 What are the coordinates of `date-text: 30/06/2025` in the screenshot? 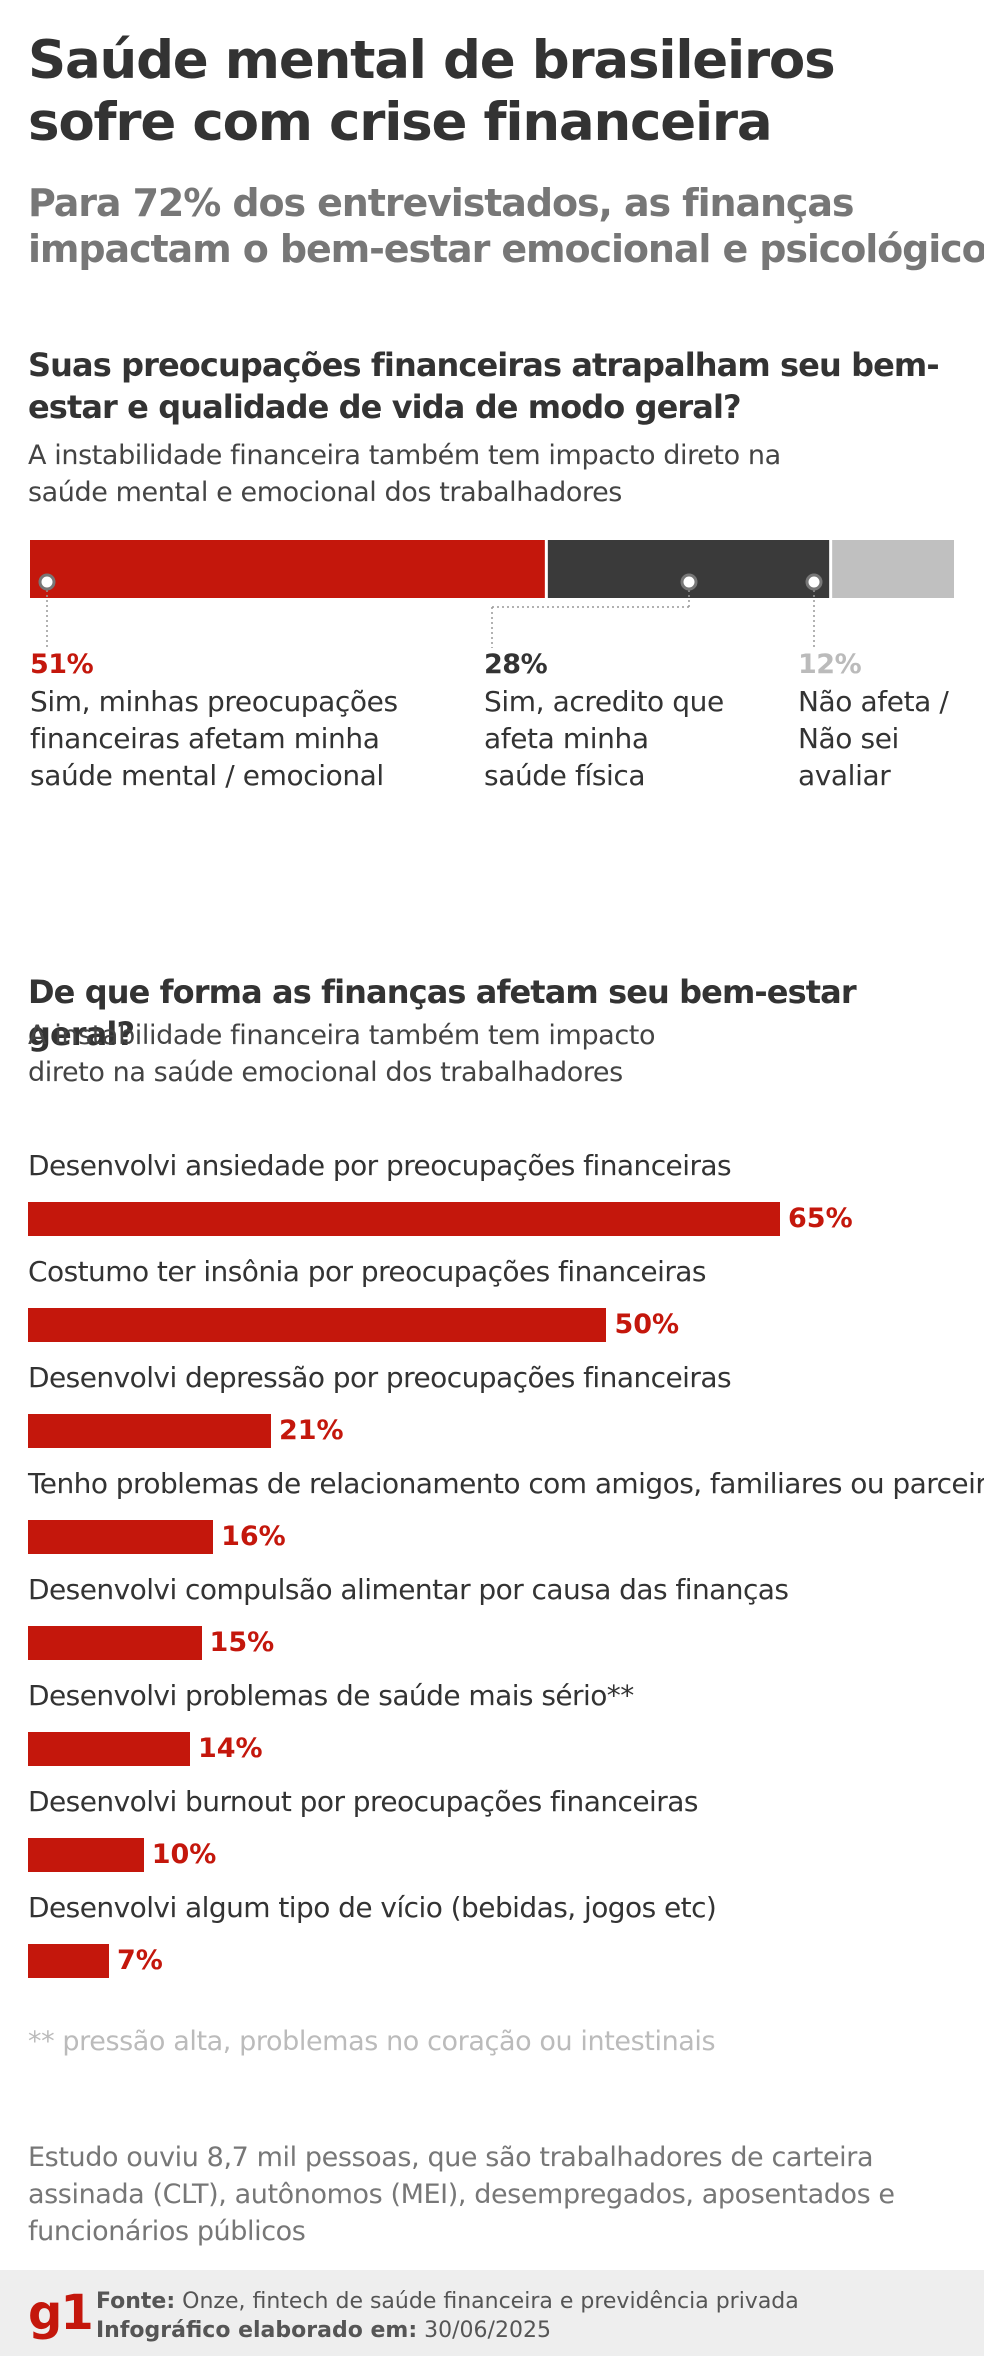 It's located at (487, 2330).